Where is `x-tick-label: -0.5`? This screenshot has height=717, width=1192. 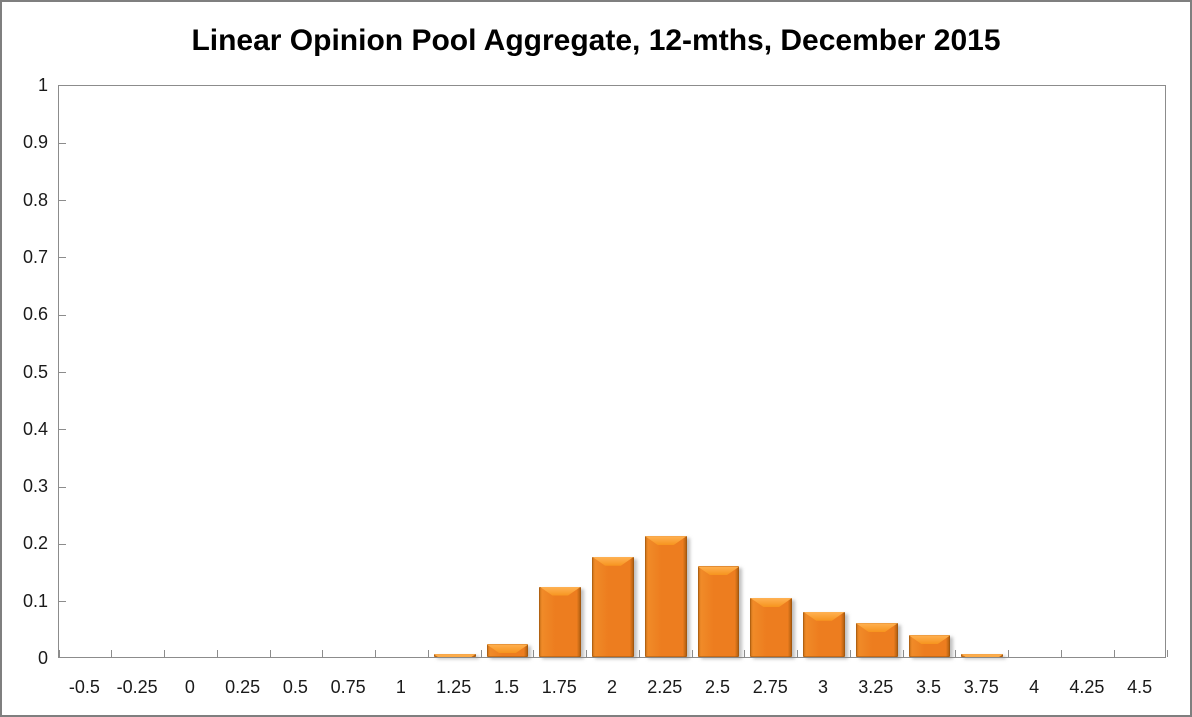 x-tick-label: -0.5 is located at coordinates (84, 687).